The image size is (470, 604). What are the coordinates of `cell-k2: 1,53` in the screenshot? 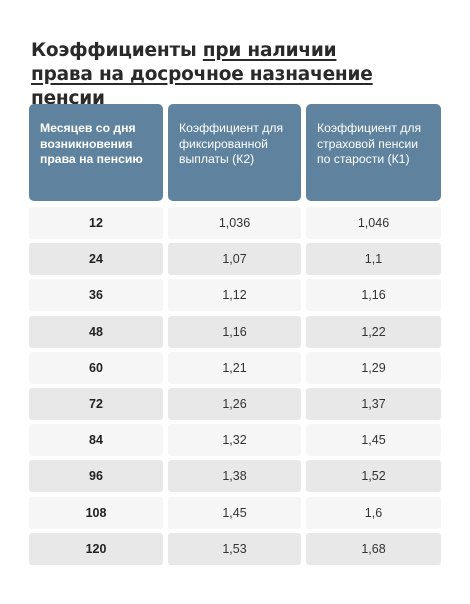 It's located at (234, 549).